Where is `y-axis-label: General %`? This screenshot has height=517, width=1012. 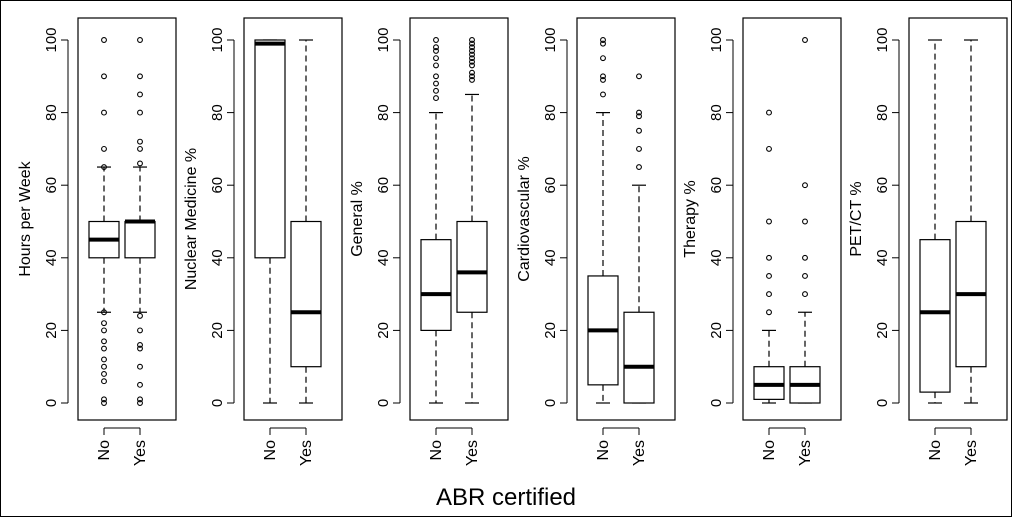 y-axis-label: General % is located at coordinates (357, 219).